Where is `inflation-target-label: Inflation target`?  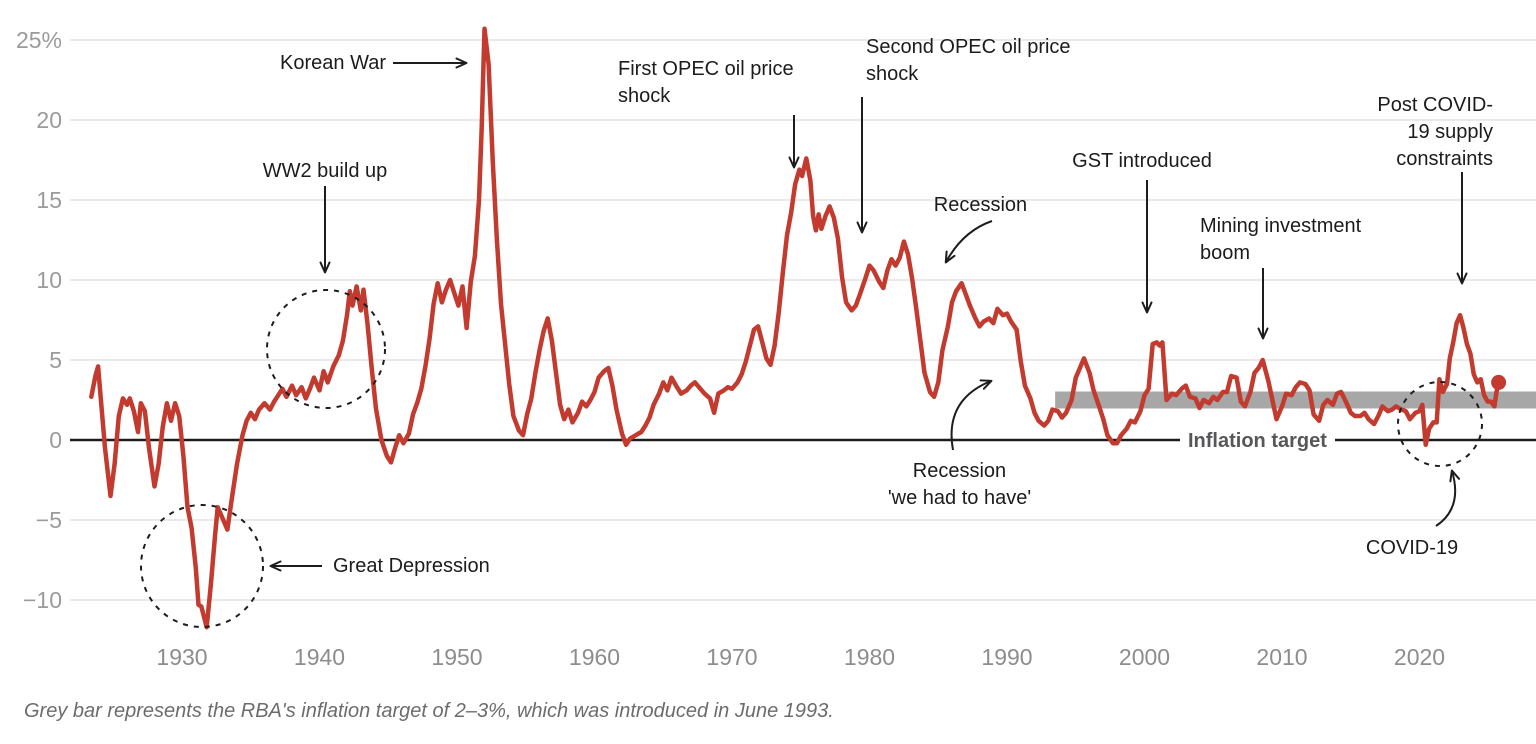
inflation-target-label: Inflation target is located at coordinates (1257, 441).